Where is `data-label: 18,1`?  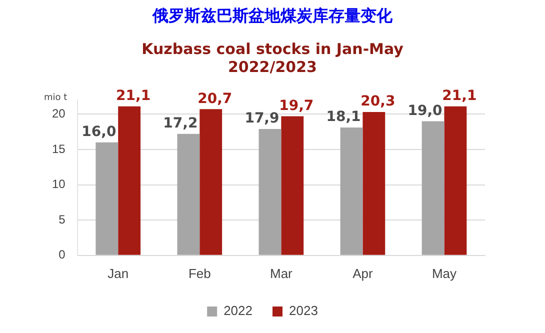
data-label: 18,1 is located at coordinates (343, 117).